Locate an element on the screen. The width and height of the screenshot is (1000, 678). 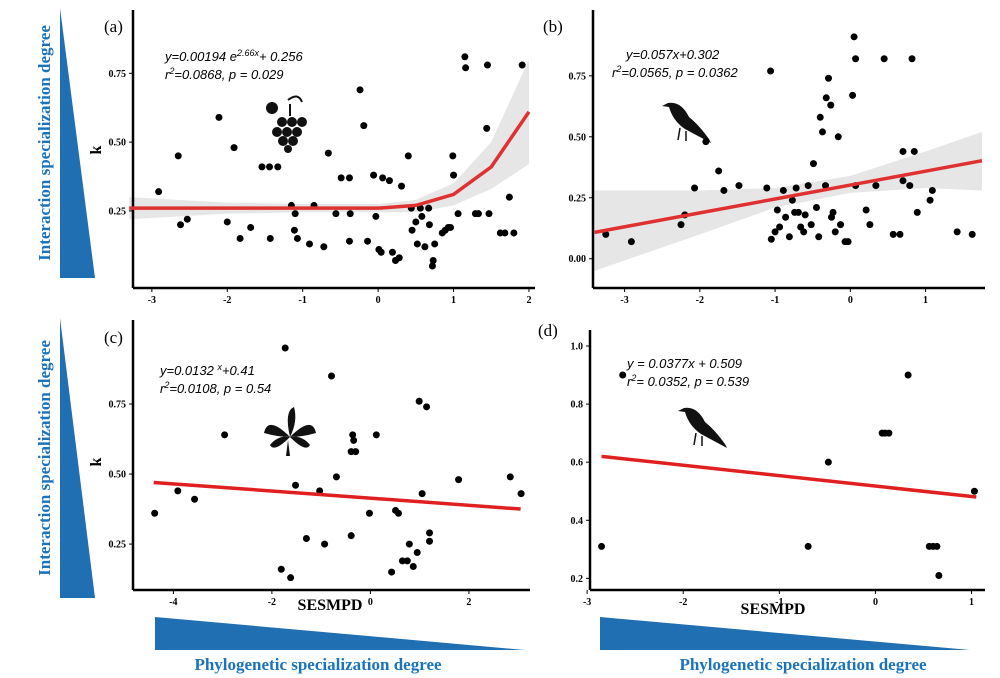
y-tick-label: 0.2 is located at coordinates (577, 579).